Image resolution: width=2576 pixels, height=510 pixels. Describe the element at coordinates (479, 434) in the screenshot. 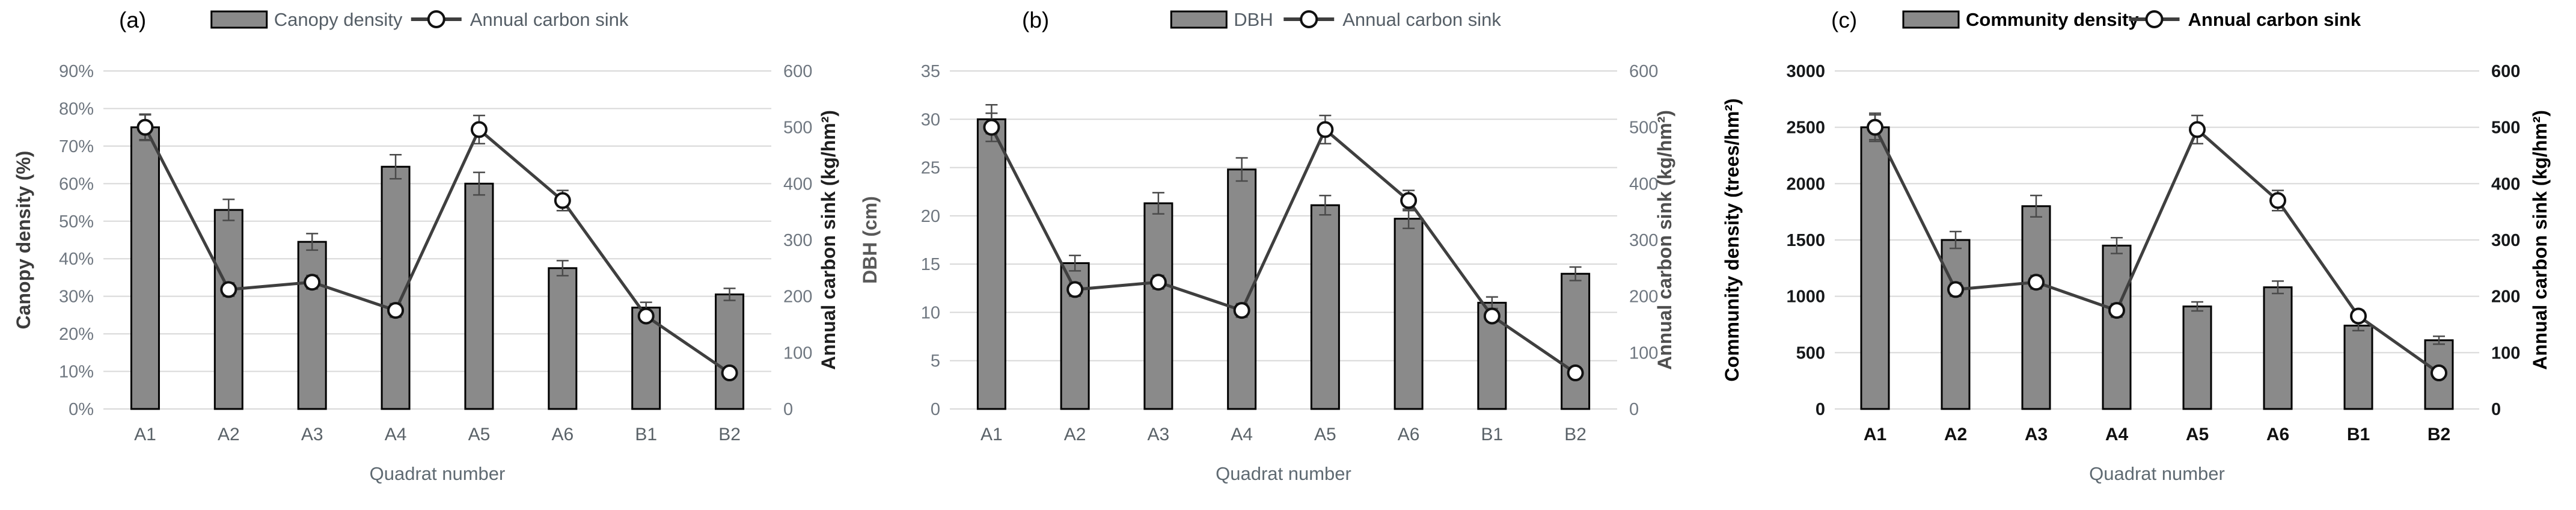

I see `x-axis-label: A5` at that location.